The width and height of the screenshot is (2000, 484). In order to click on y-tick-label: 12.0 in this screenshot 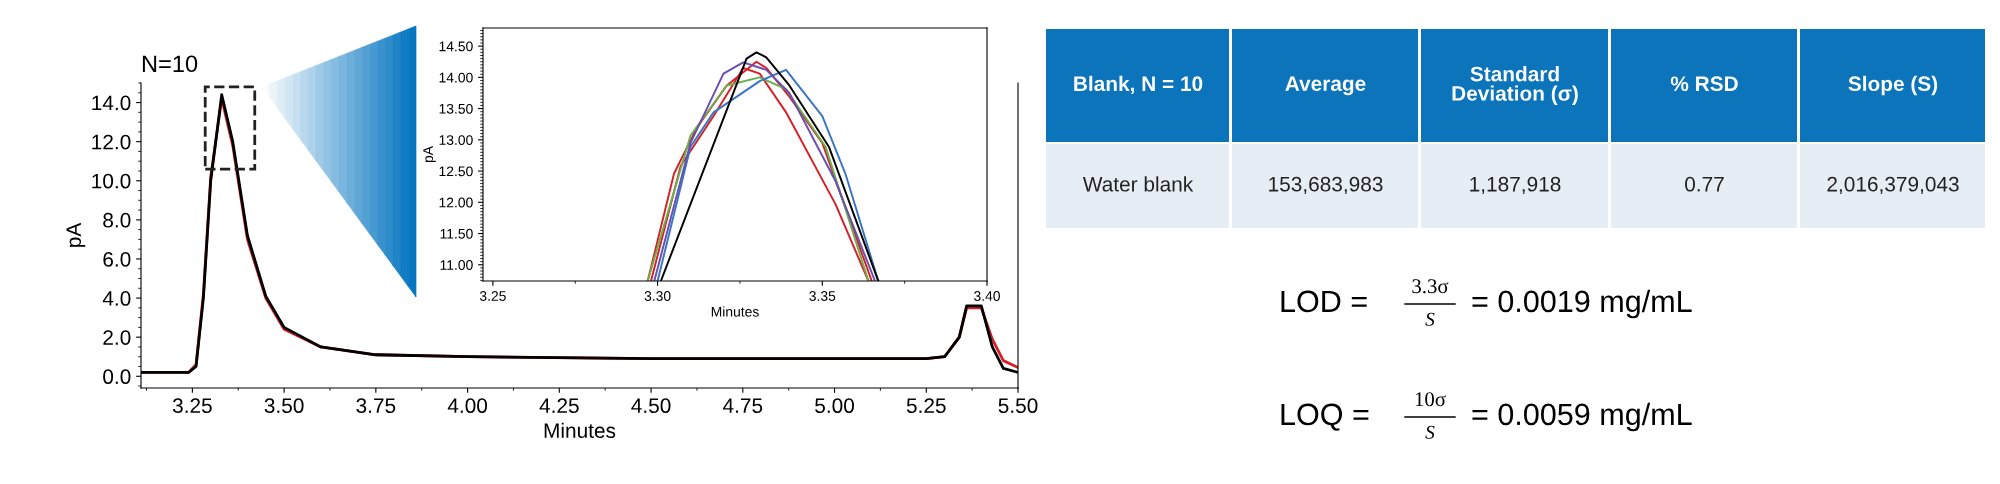, I will do `click(111, 142)`.